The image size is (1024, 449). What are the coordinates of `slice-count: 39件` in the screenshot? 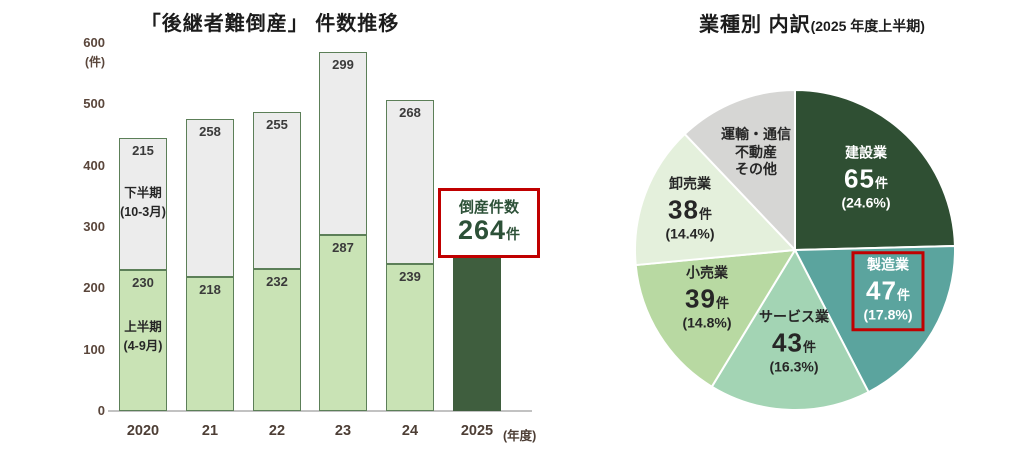 It's located at (707, 297).